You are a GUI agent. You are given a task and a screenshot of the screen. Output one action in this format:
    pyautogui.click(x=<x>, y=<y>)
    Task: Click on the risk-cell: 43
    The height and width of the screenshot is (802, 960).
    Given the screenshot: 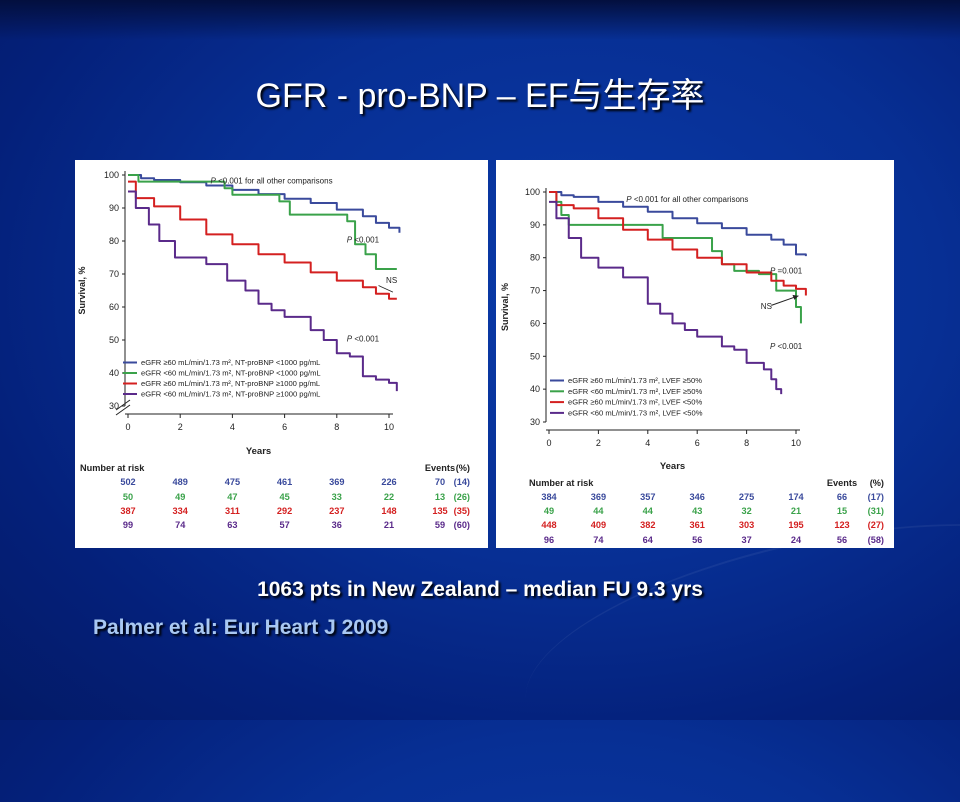 What is the action you would take?
    pyautogui.click(x=697, y=511)
    